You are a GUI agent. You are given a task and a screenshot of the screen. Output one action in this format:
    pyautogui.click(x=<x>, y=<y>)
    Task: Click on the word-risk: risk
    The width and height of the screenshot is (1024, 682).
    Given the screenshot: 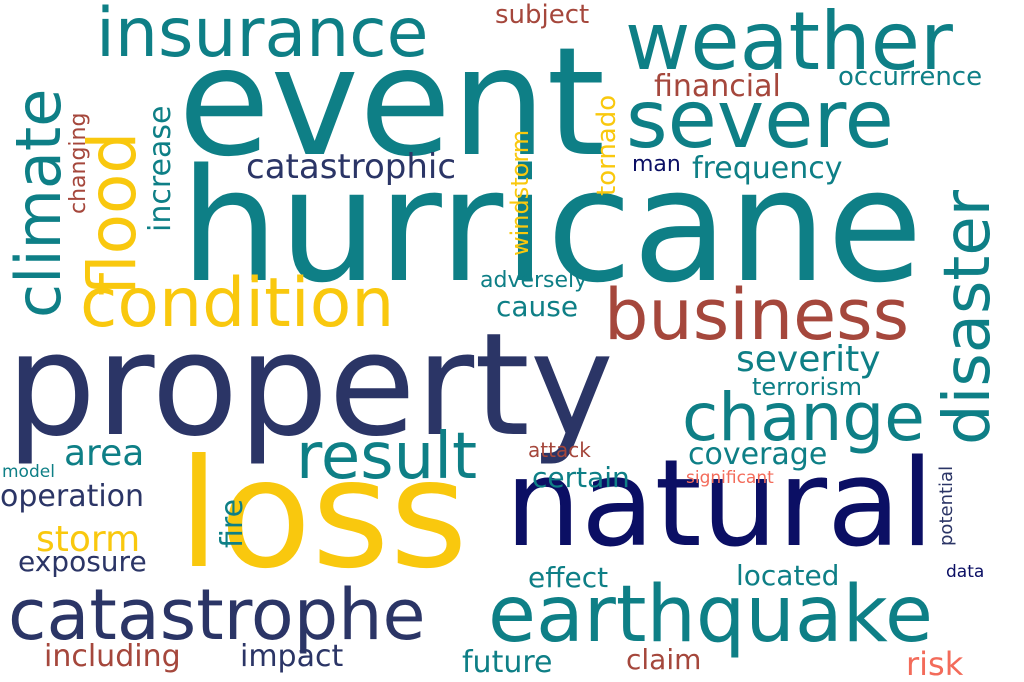 What is the action you would take?
    pyautogui.click(x=935, y=663)
    